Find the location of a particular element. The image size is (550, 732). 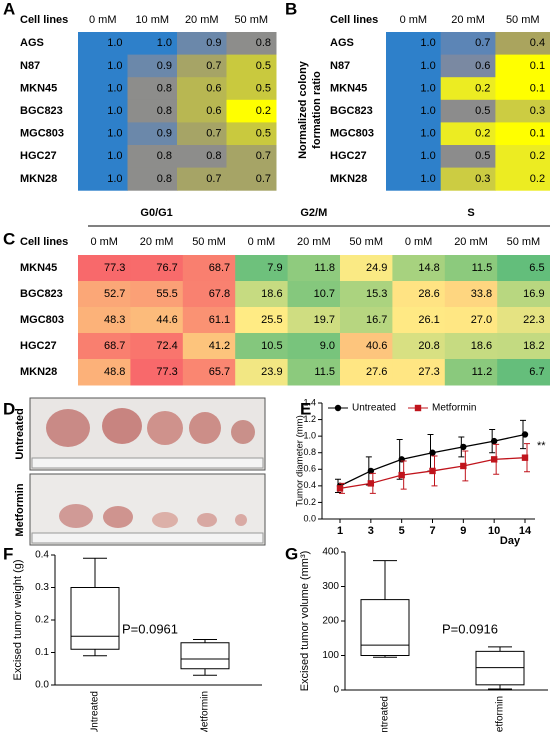

cell-label: 18.6 is located at coordinates (481, 346).